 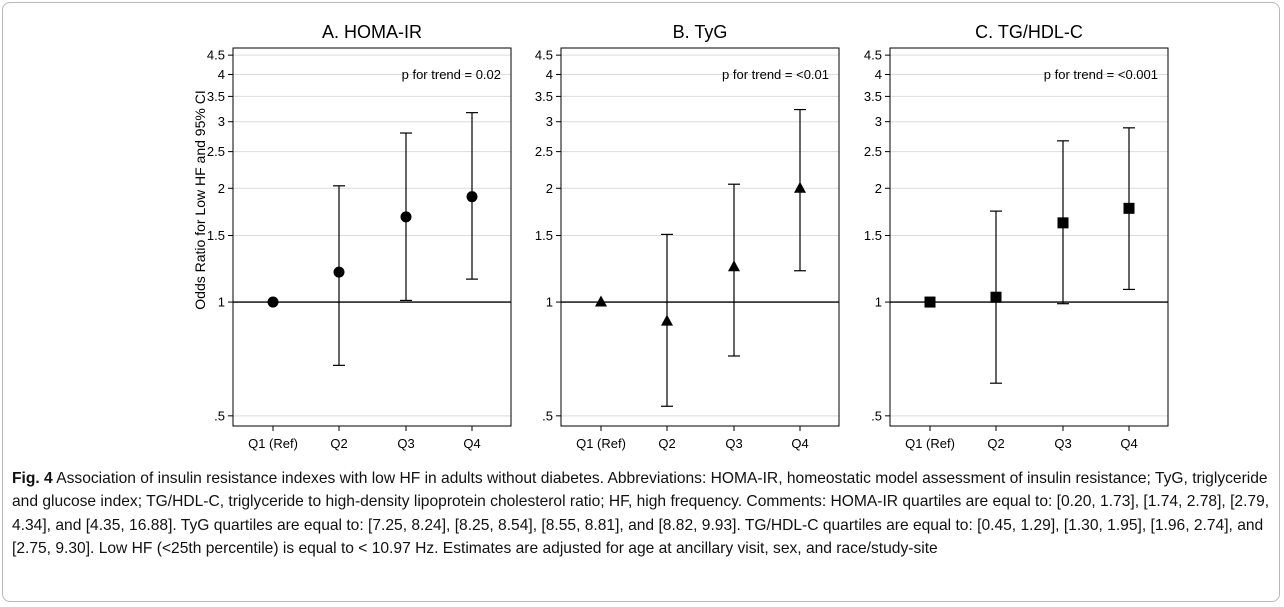 I want to click on p-trend-annotation: p for trend = <0.01, so click(x=775, y=74).